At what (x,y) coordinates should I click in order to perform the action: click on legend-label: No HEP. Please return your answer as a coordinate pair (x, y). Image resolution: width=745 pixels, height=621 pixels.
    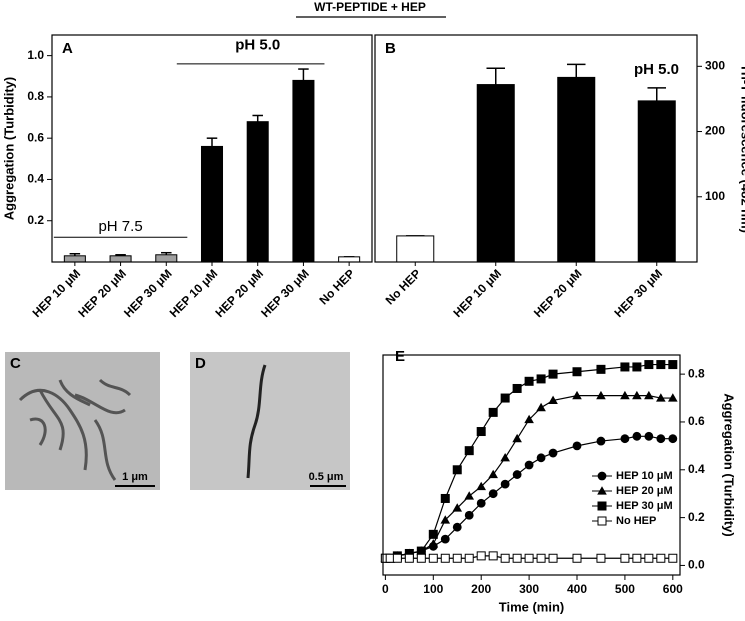
    Looking at the image, I should click on (636, 521).